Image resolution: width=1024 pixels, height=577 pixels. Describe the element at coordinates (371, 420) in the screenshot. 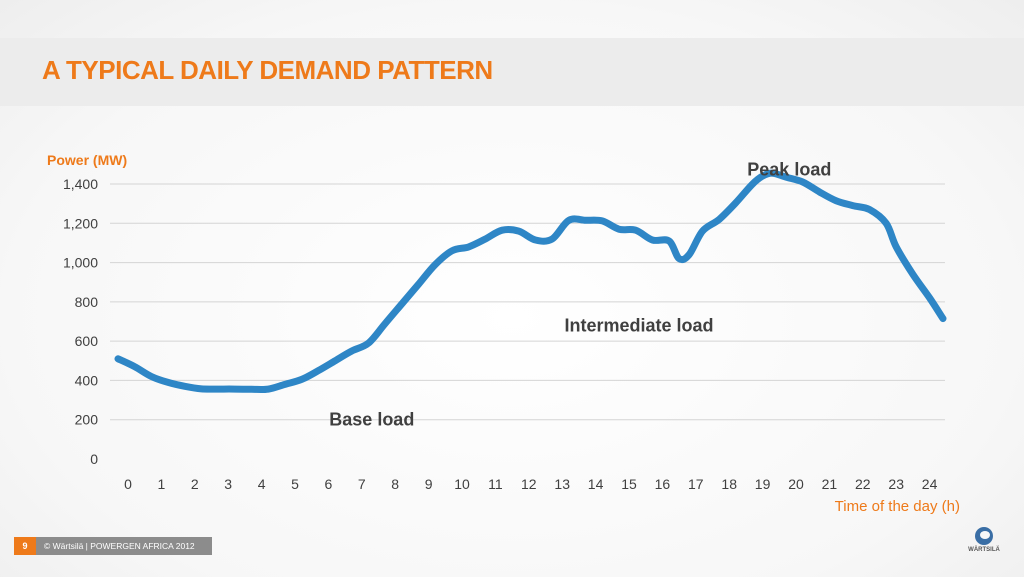

I see `annotation-label: Base load` at that location.